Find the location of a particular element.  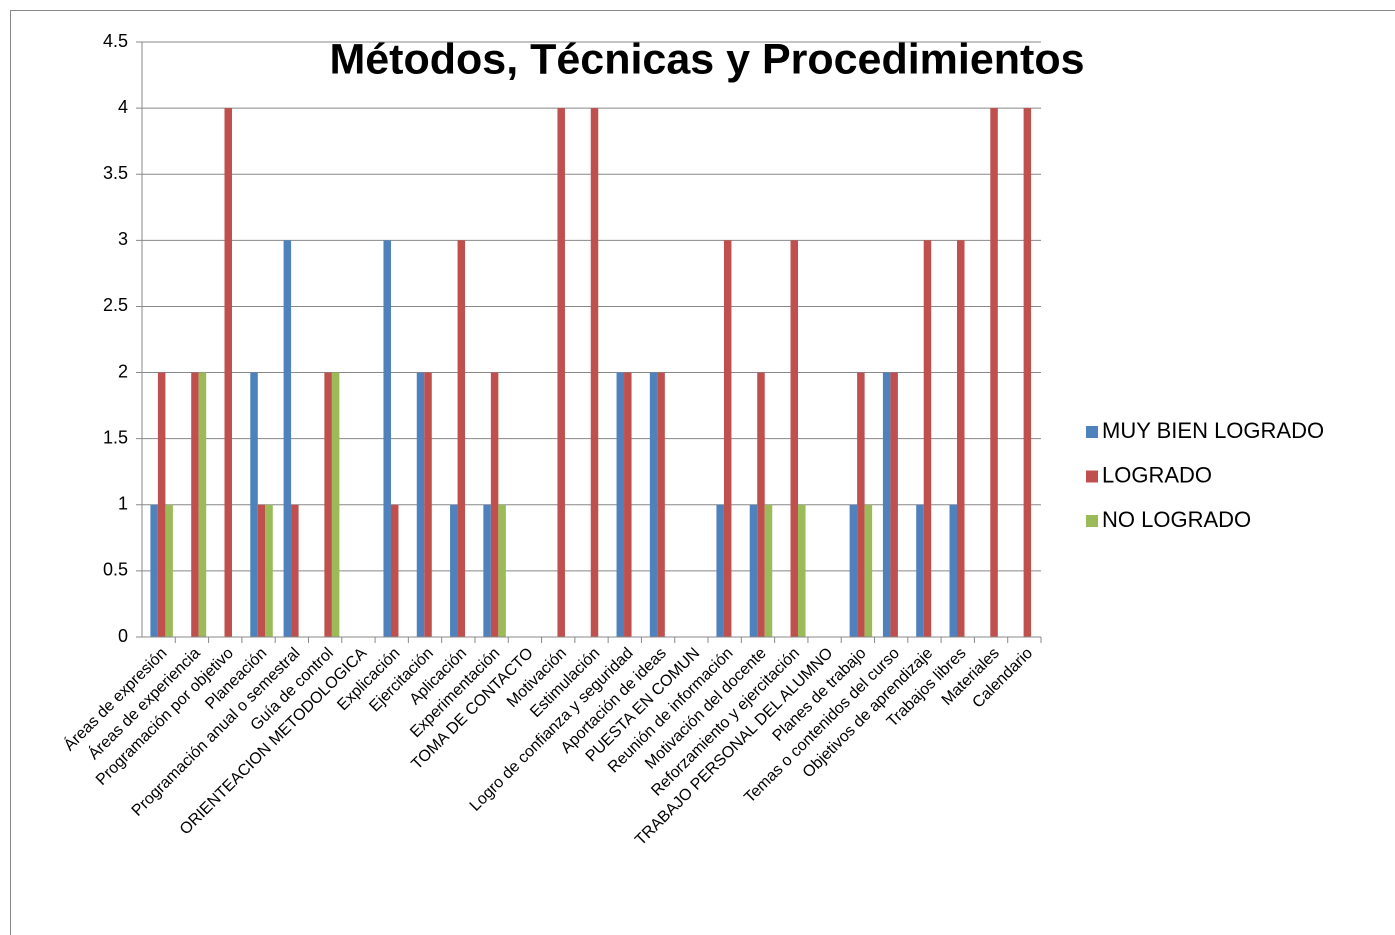

y-tick-label: 3 is located at coordinates (123, 239).